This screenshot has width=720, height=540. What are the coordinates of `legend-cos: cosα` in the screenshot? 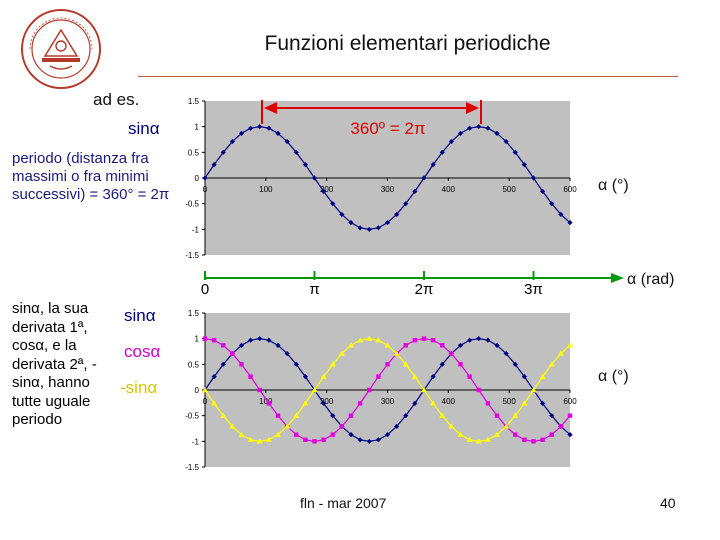 It's located at (142, 351).